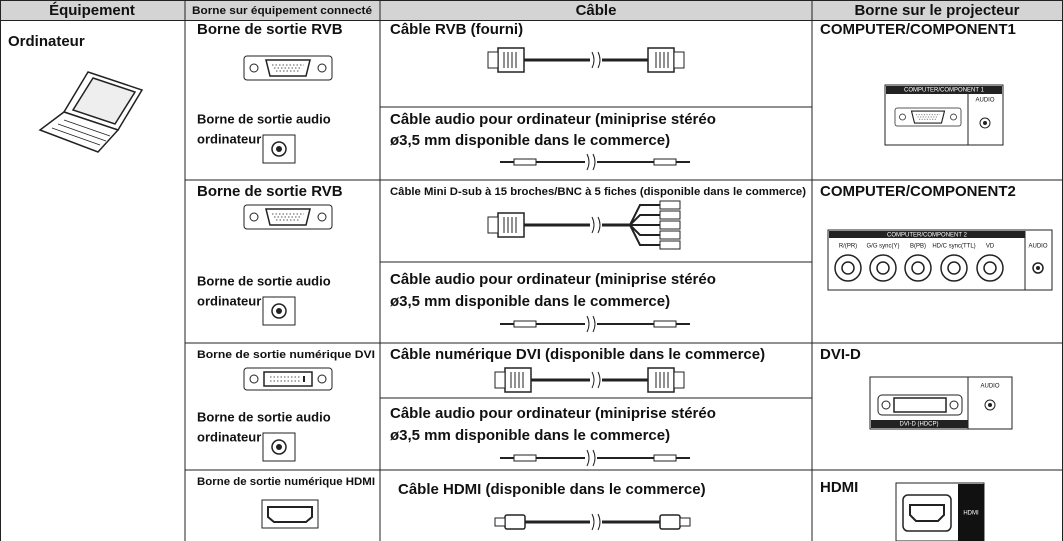 This screenshot has height=541, width=1063. I want to click on equipment: Ordinateur, so click(46, 41).